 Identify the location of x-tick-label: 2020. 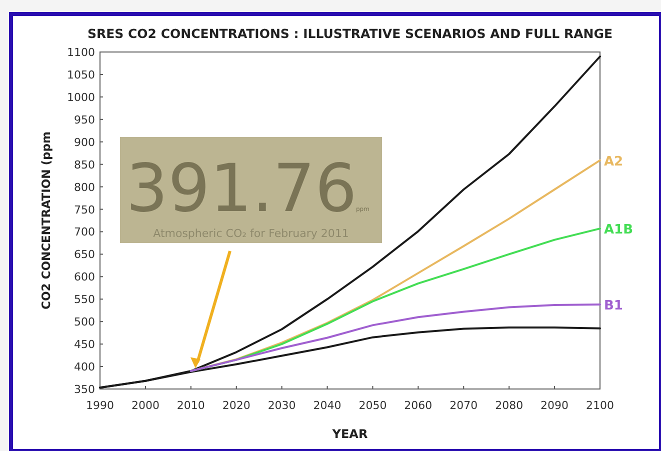
(236, 405).